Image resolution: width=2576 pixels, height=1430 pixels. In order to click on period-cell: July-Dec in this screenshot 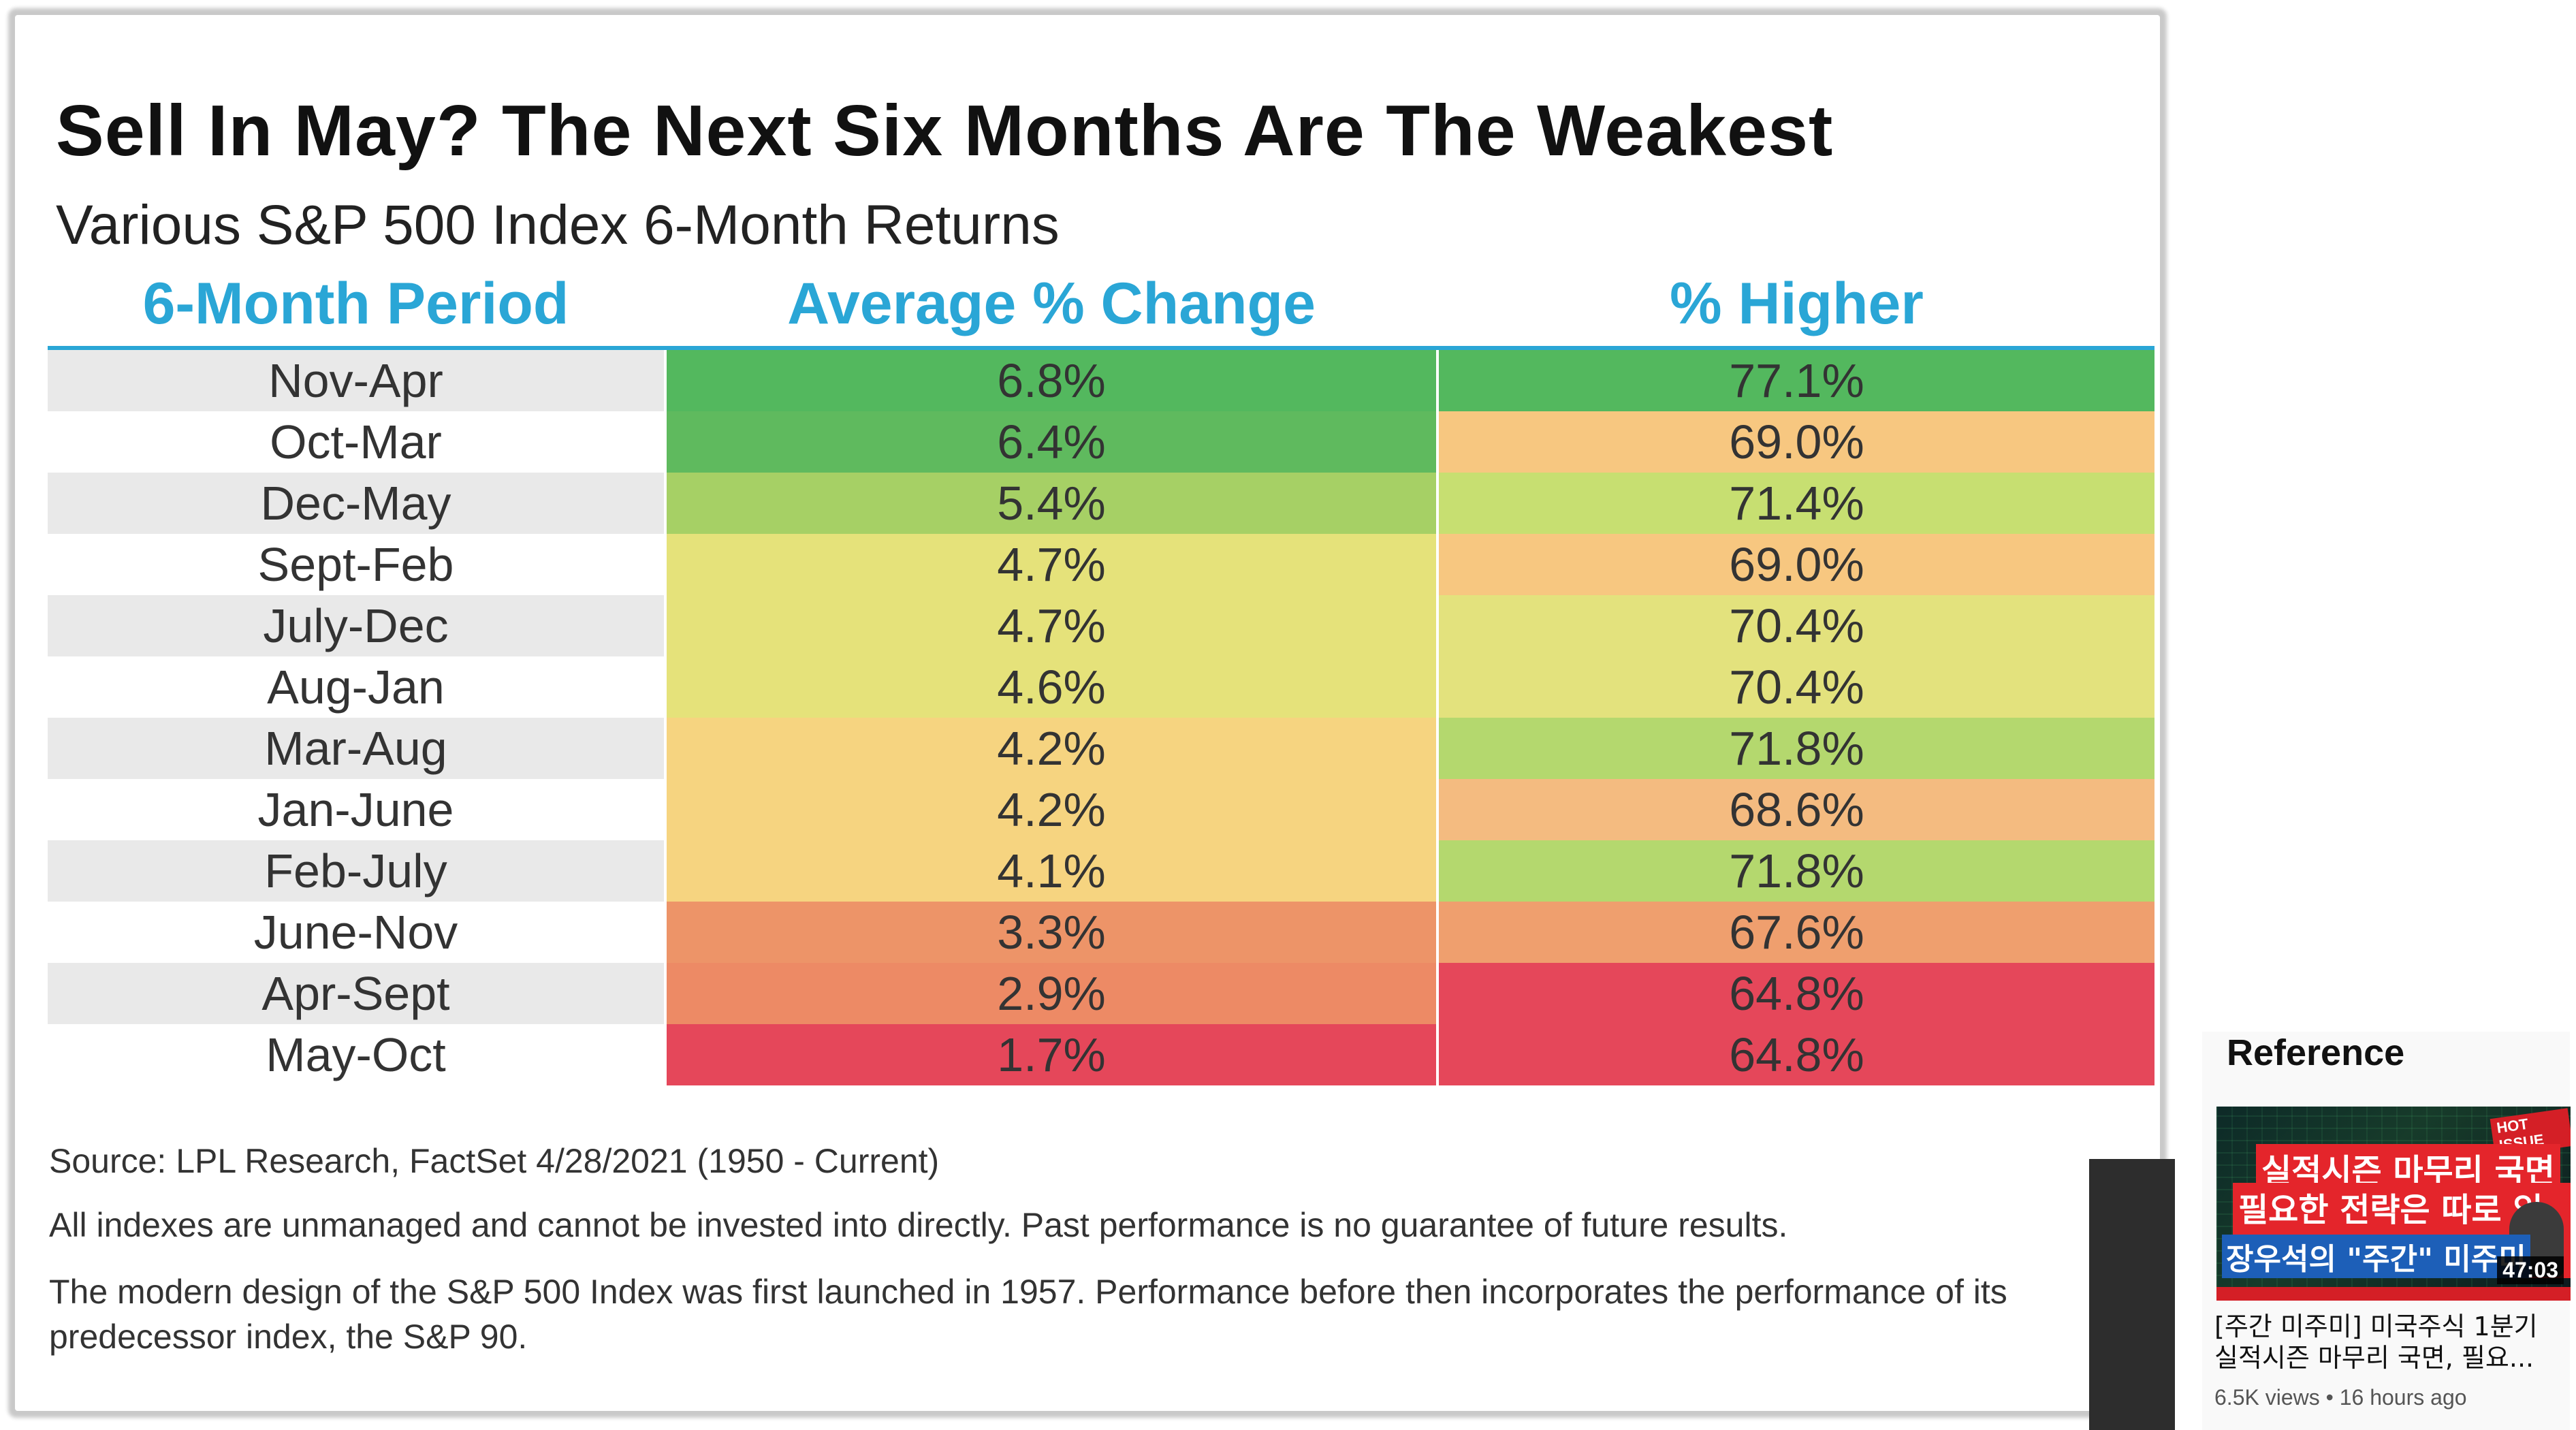, I will do `click(356, 625)`.